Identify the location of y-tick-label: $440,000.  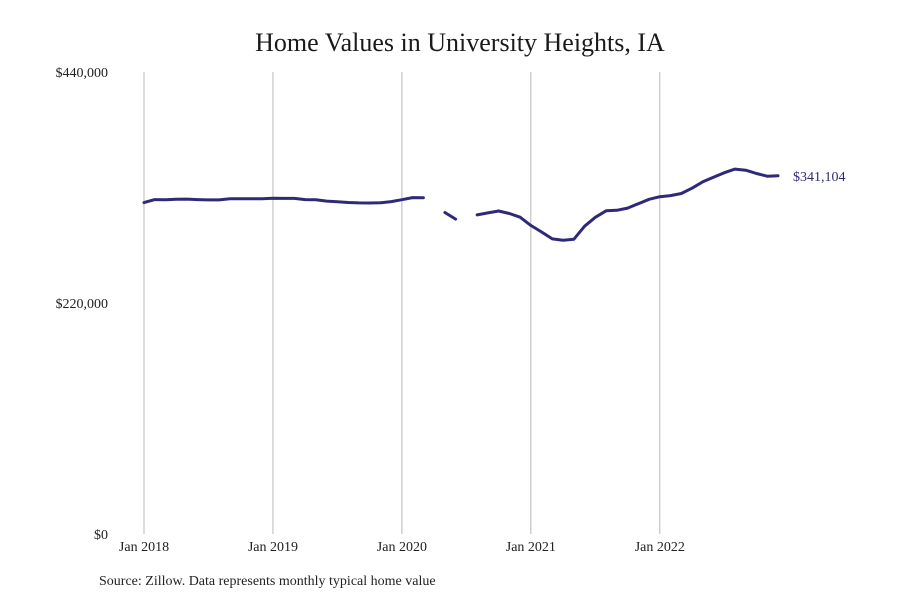
(82, 73).